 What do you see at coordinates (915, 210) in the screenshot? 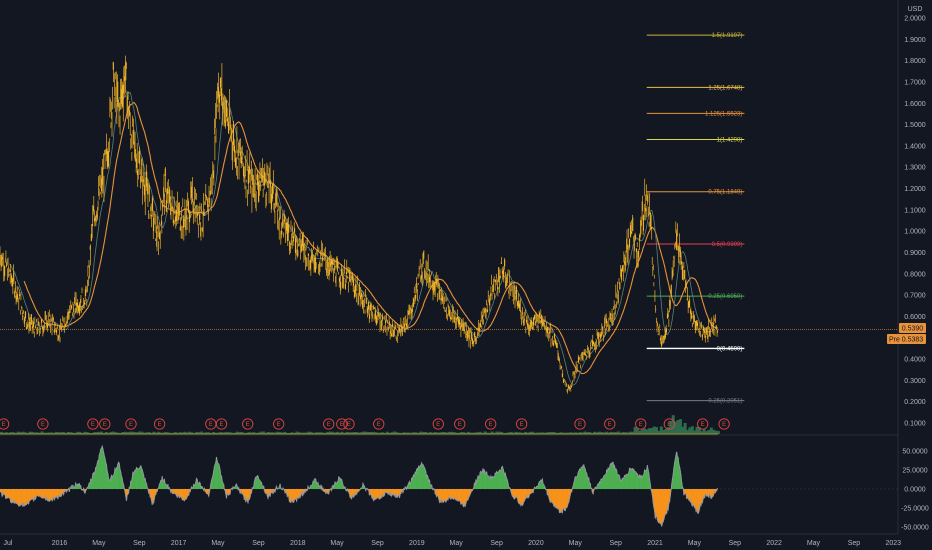
I see `price-tick-label: 1.1000` at bounding box center [915, 210].